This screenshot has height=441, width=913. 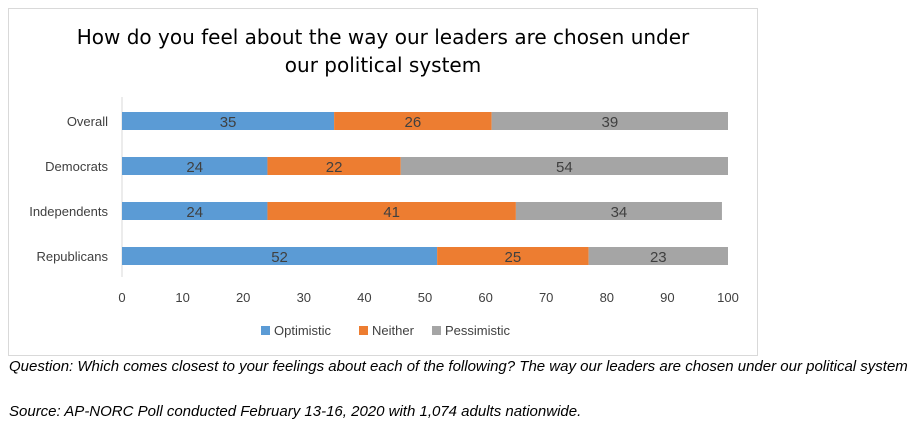 I want to click on bar-optimistic-independents, so click(x=195, y=211).